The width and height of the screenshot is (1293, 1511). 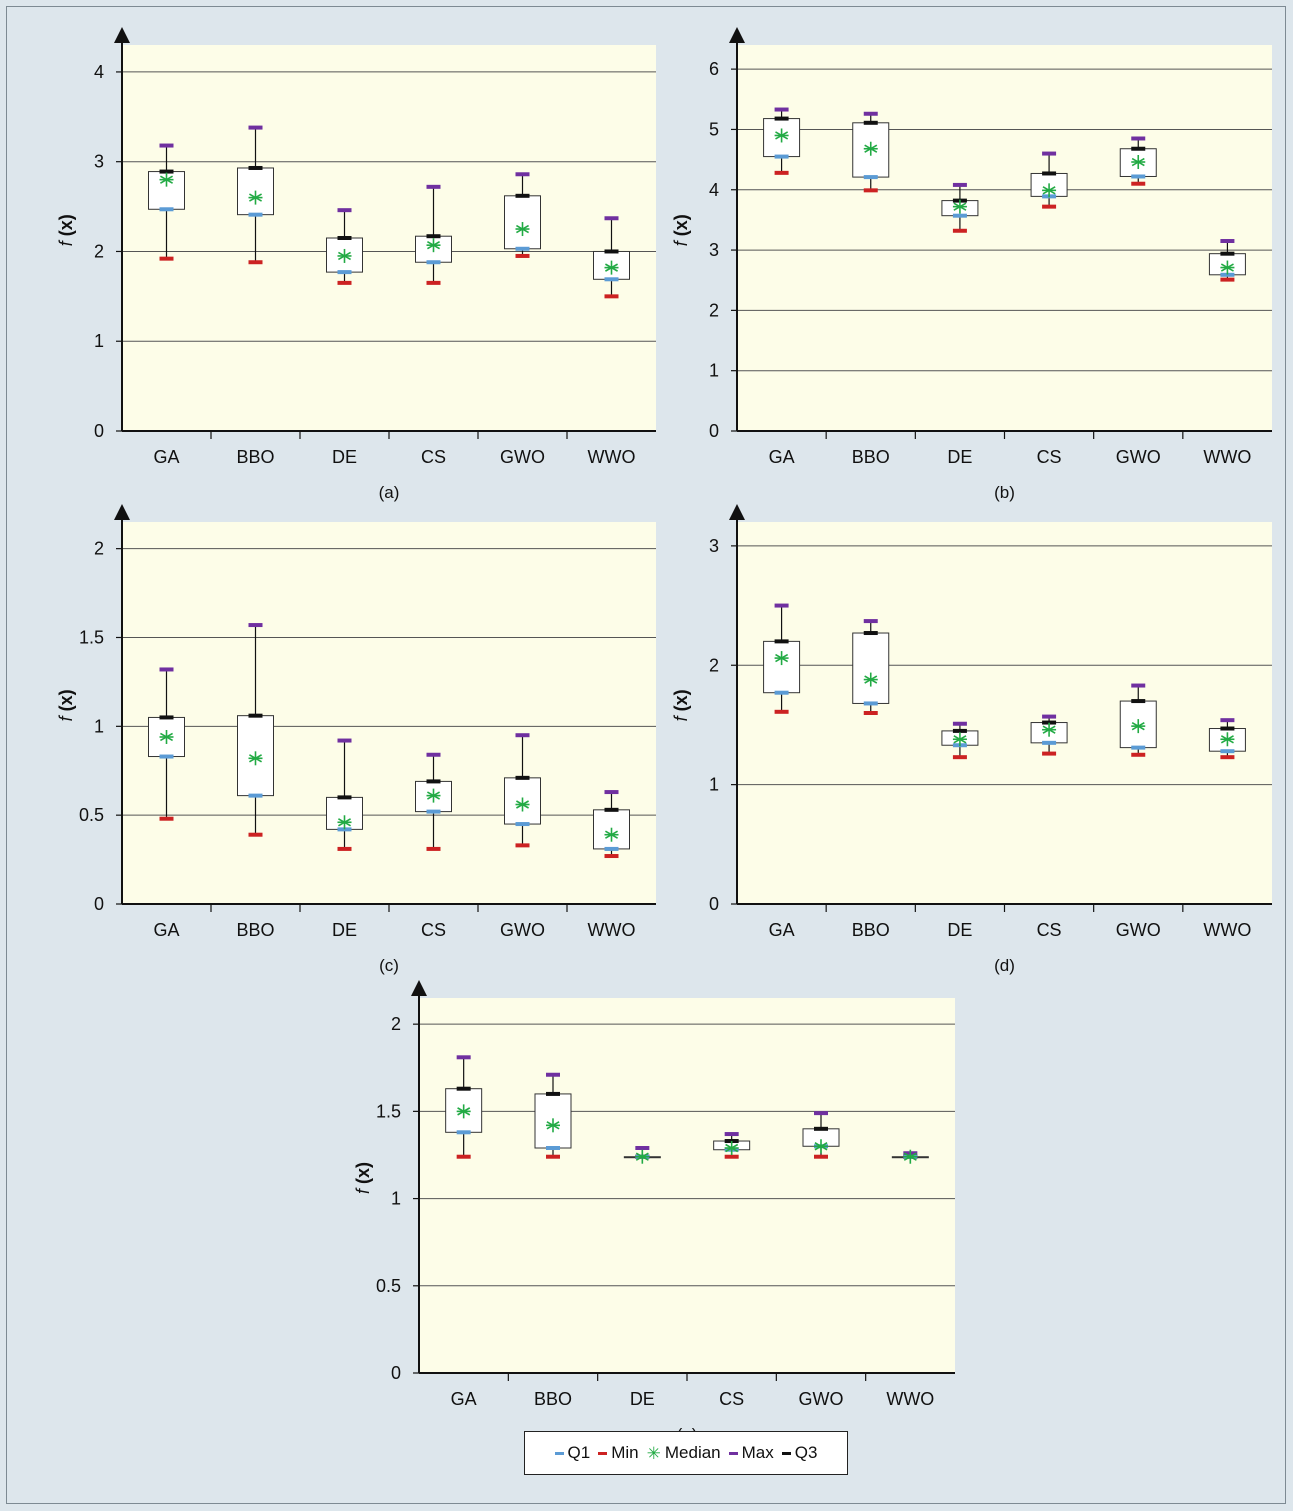 What do you see at coordinates (733, 1453) in the screenshot?
I see `max-swatch` at bounding box center [733, 1453].